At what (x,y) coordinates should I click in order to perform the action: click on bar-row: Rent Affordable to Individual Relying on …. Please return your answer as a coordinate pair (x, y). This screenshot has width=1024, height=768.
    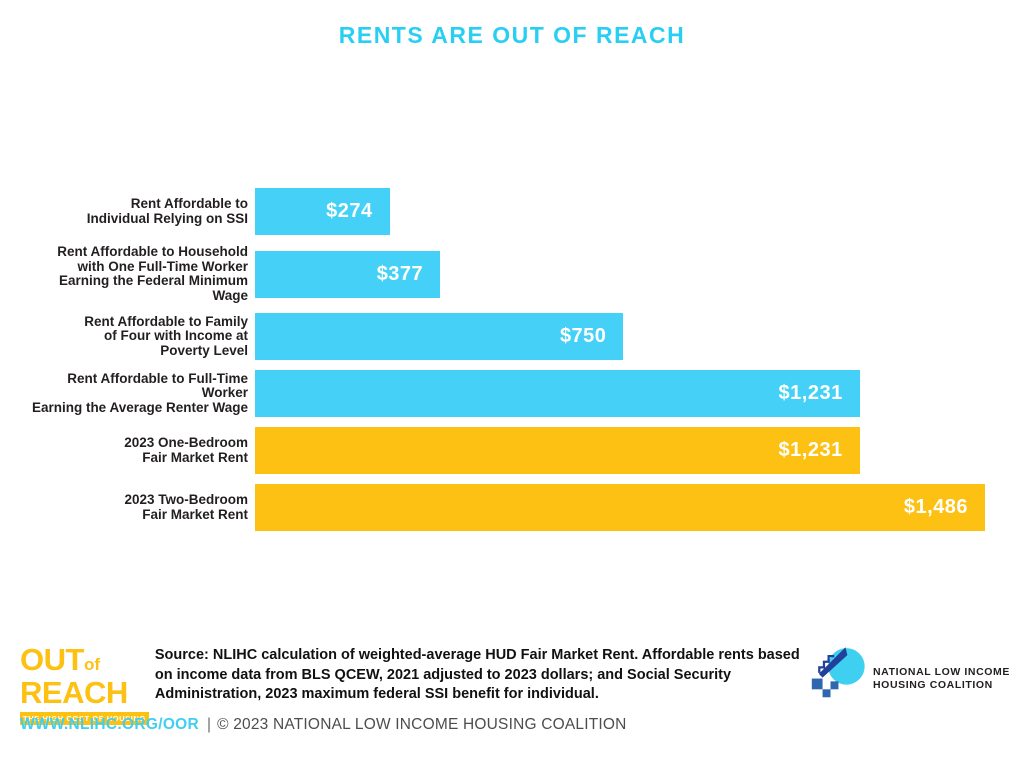
    Looking at the image, I should click on (507, 211).